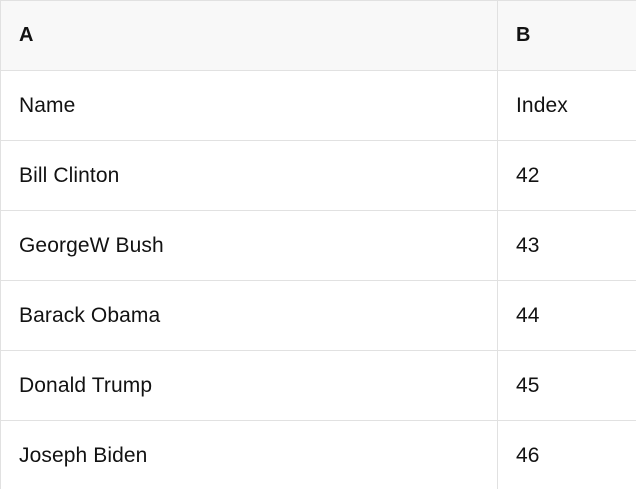 The height and width of the screenshot is (489, 636). I want to click on cell-name: Joseph Biden, so click(249, 455).